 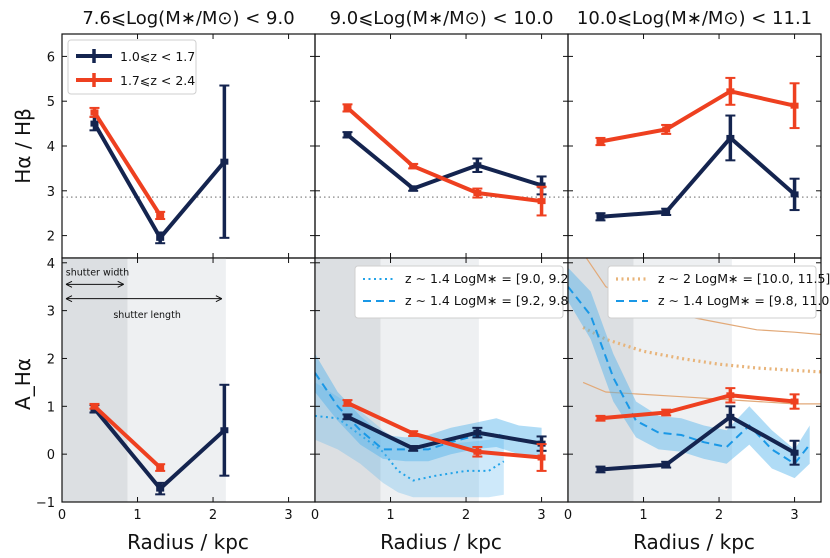 I want to click on panel-1-top-ytick-label: 4, so click(x=51, y=147).